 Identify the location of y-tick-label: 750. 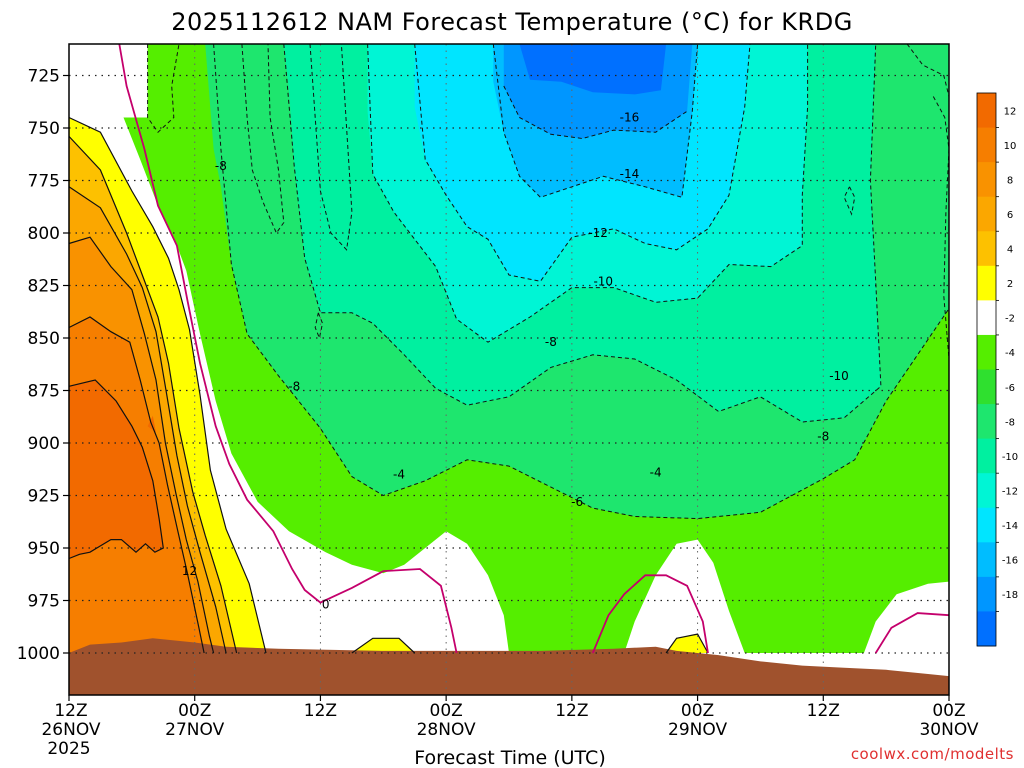
(44, 129).